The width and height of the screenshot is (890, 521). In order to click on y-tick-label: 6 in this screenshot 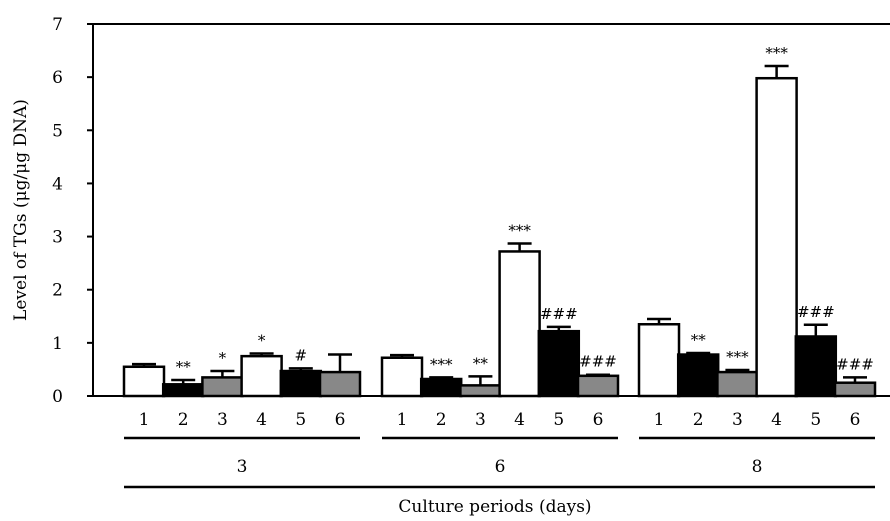, I will do `click(57, 78)`.